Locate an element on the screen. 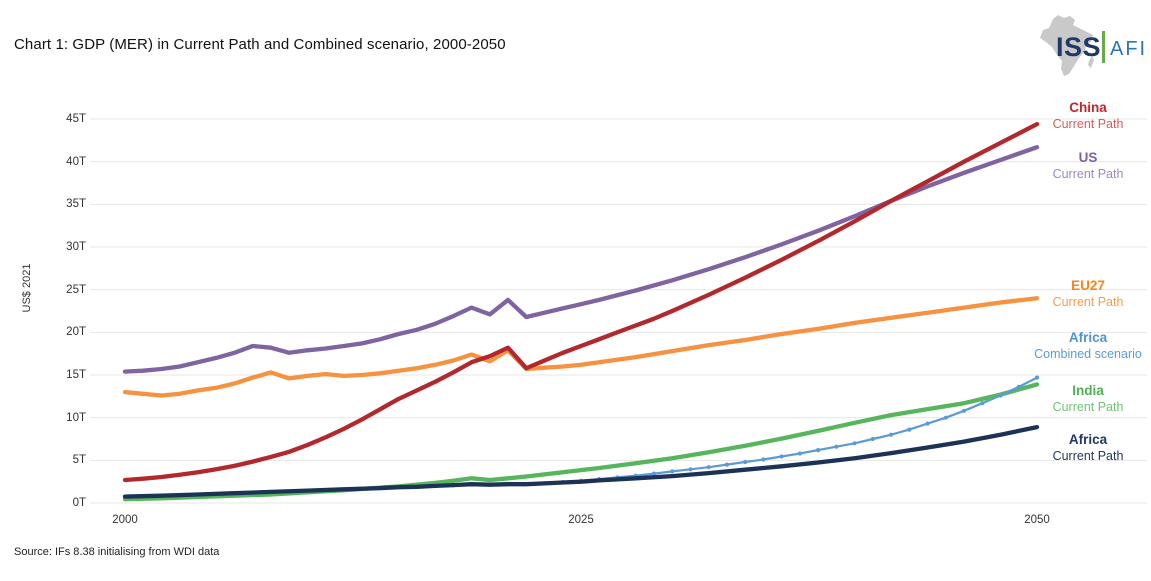 The image size is (1151, 581). x-tick-2025: 2025 is located at coordinates (581, 520).